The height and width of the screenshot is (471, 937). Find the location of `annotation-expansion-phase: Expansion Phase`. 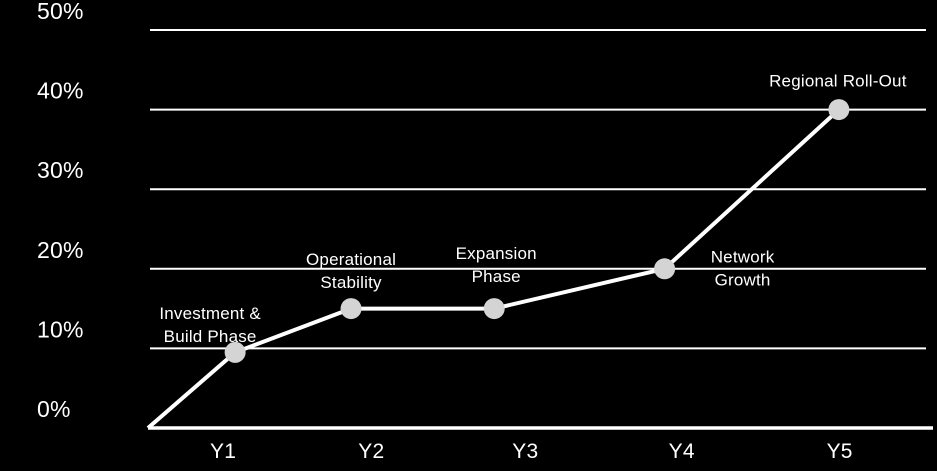

annotation-expansion-phase: Expansion Phase is located at coordinates (496, 265).